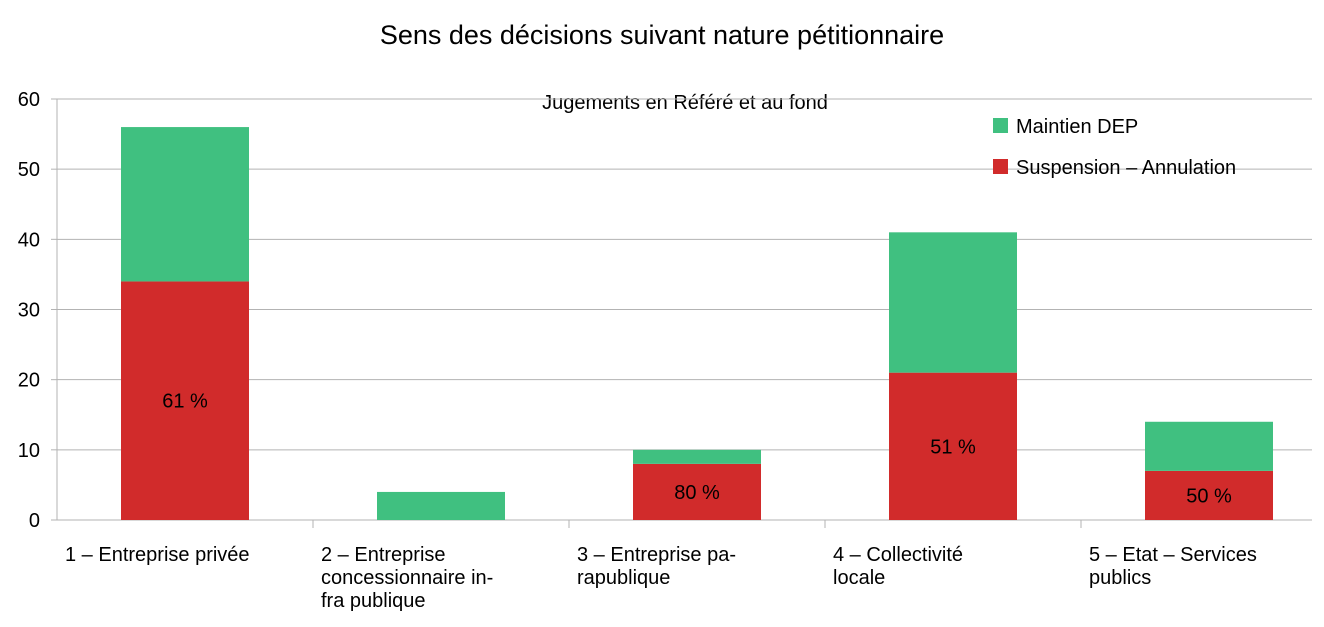 This screenshot has width=1324, height=627. What do you see at coordinates (656, 566) in the screenshot?
I see `x-tick-label: 3 – Entreprise pa-rapublique` at bounding box center [656, 566].